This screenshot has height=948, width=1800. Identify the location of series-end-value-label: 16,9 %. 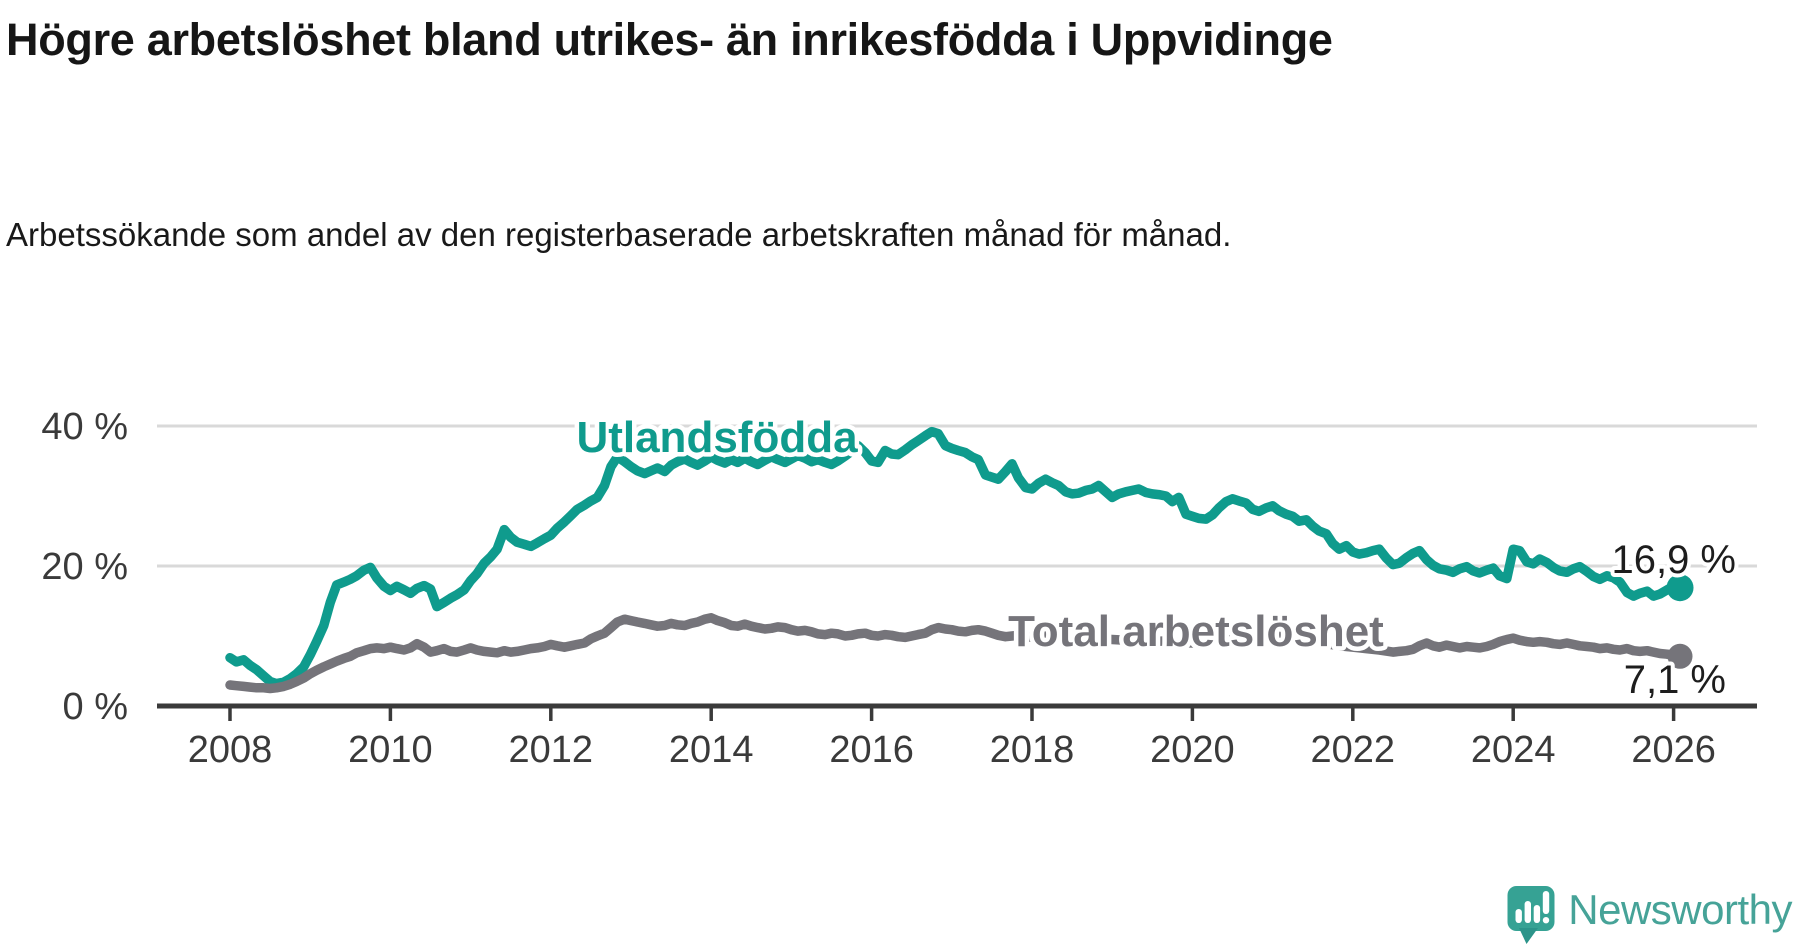
(1673, 560).